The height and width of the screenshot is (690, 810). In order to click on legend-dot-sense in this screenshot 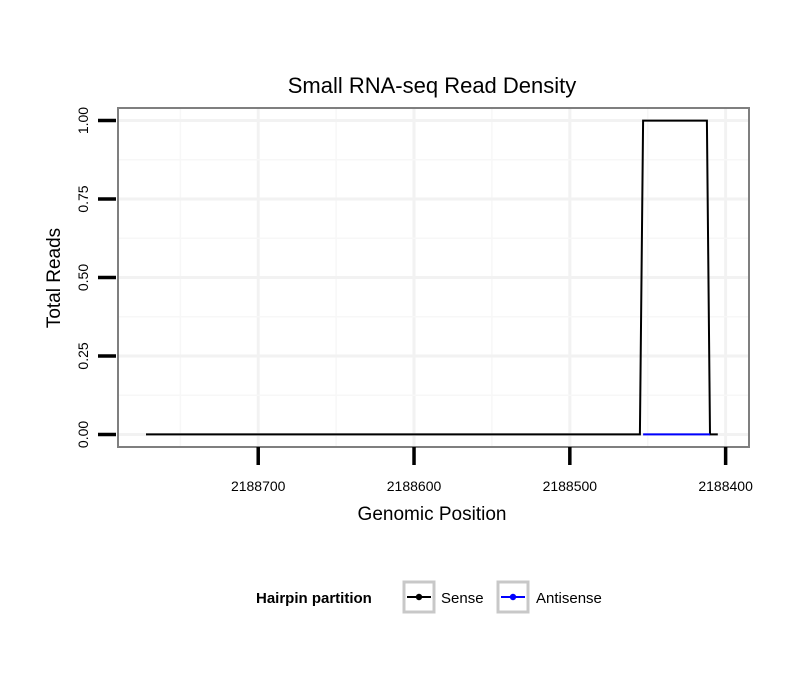, I will do `click(419, 597)`.